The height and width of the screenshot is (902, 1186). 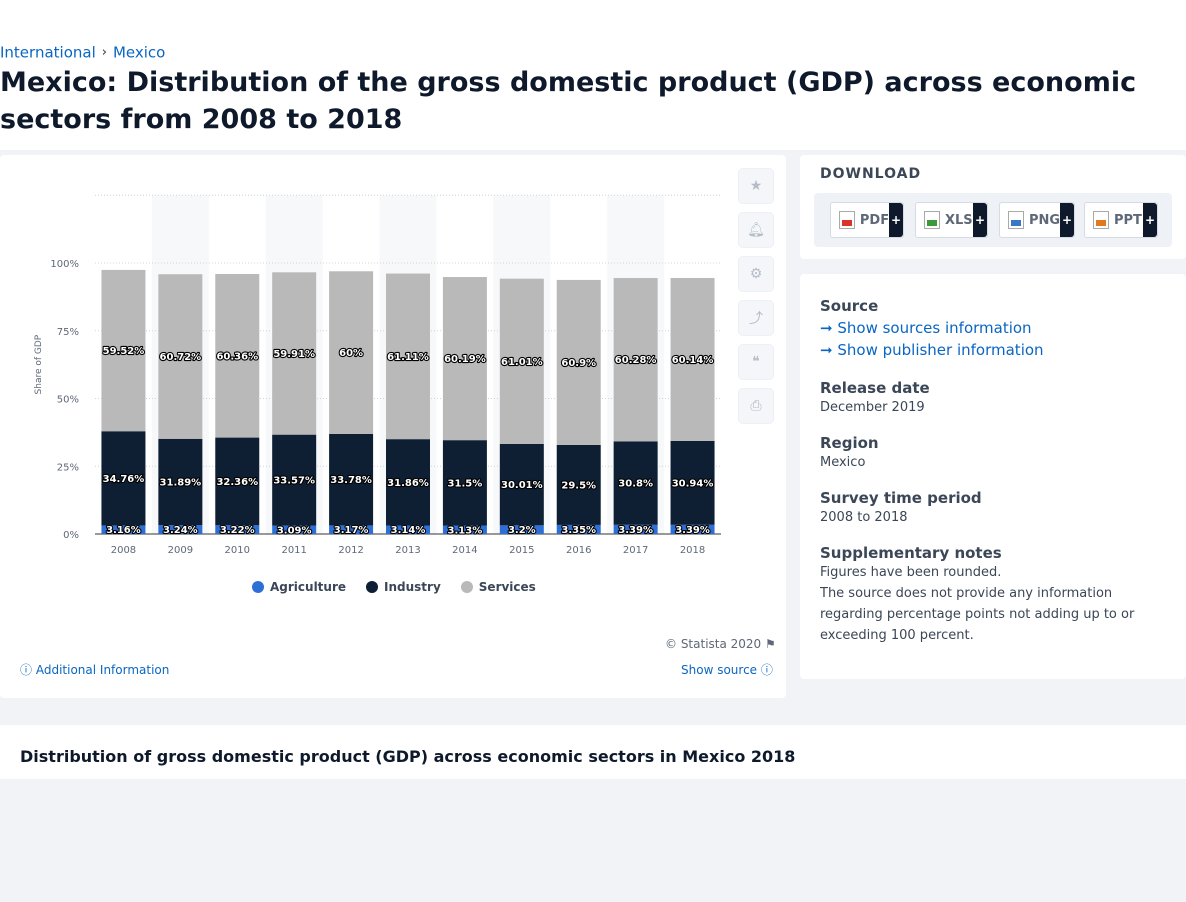 I want to click on related-statistic-card, so click(x=593, y=752).